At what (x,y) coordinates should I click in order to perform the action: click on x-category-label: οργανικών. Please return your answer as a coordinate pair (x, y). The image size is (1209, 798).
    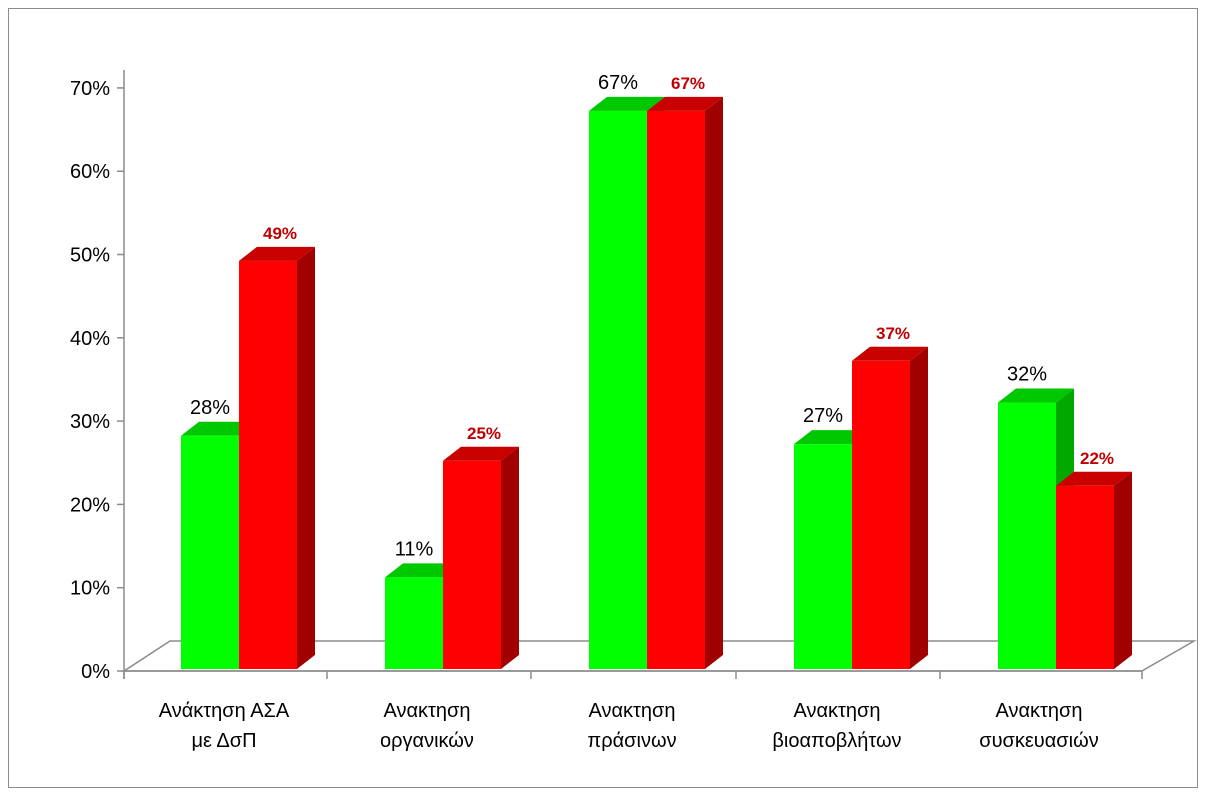
    Looking at the image, I should click on (427, 741).